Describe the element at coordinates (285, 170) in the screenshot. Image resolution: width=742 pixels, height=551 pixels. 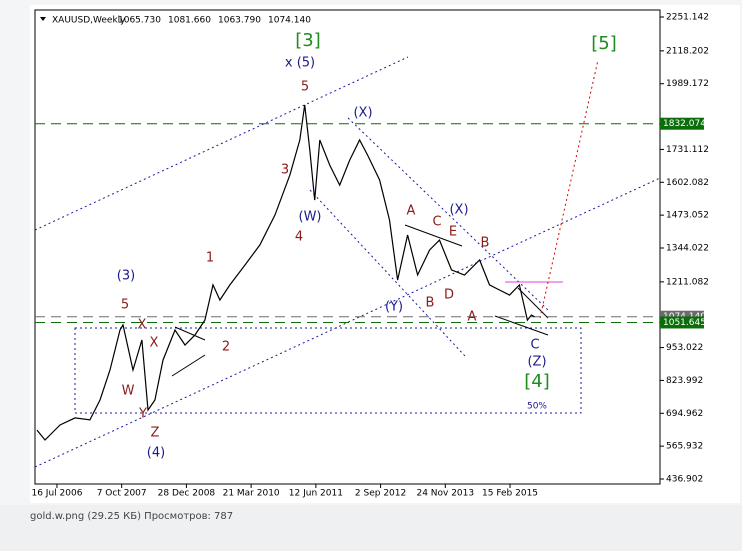
I see `wave-label: 3` at that location.